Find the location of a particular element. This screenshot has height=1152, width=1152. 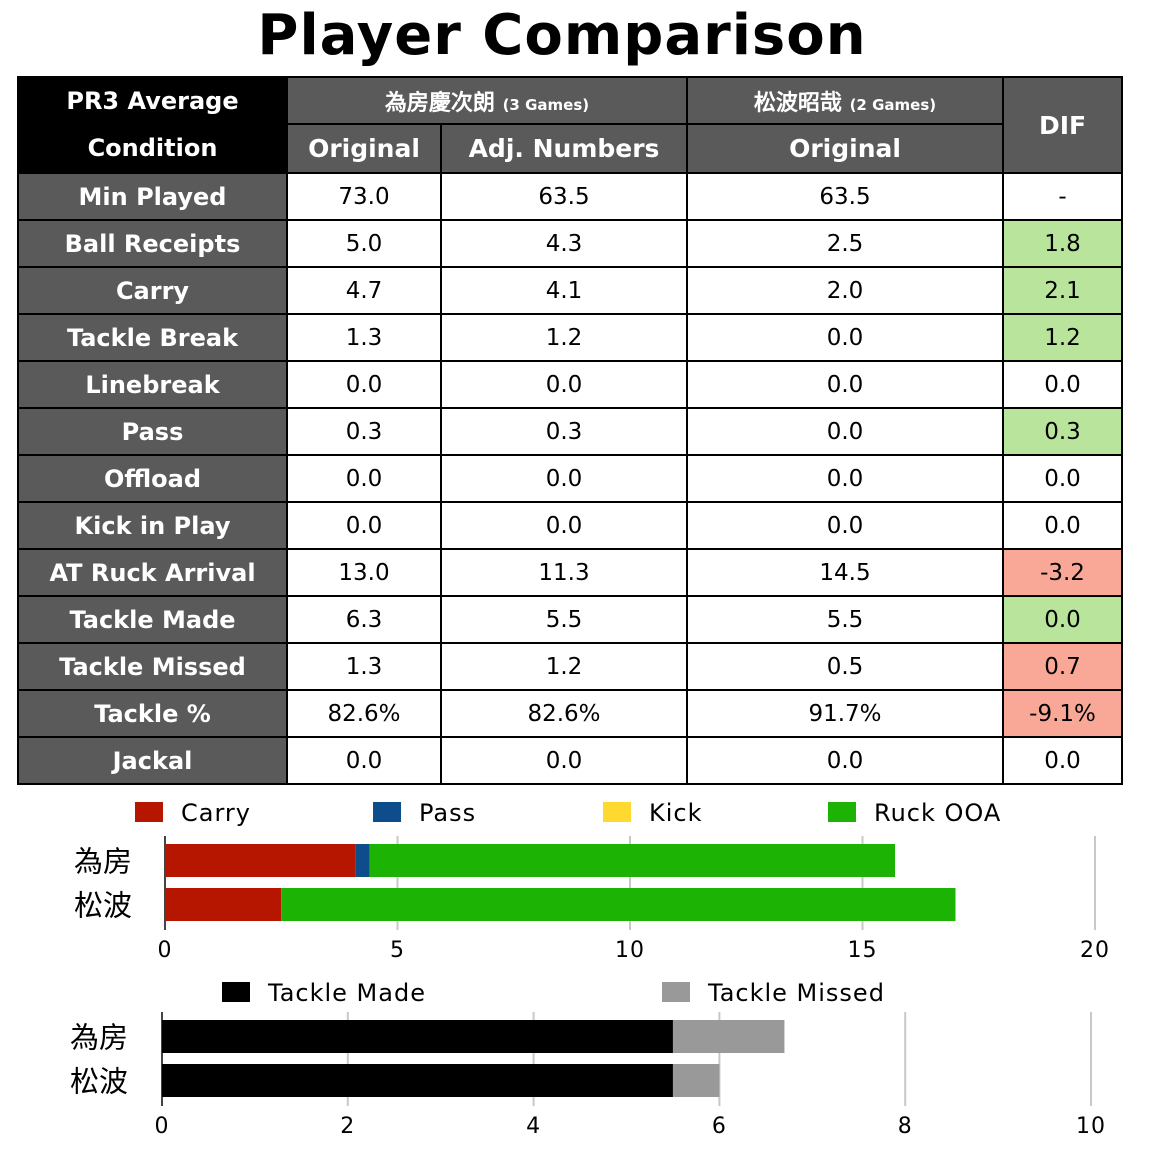

table-corner-header: PR3 Average Condition is located at coordinates (152, 125).